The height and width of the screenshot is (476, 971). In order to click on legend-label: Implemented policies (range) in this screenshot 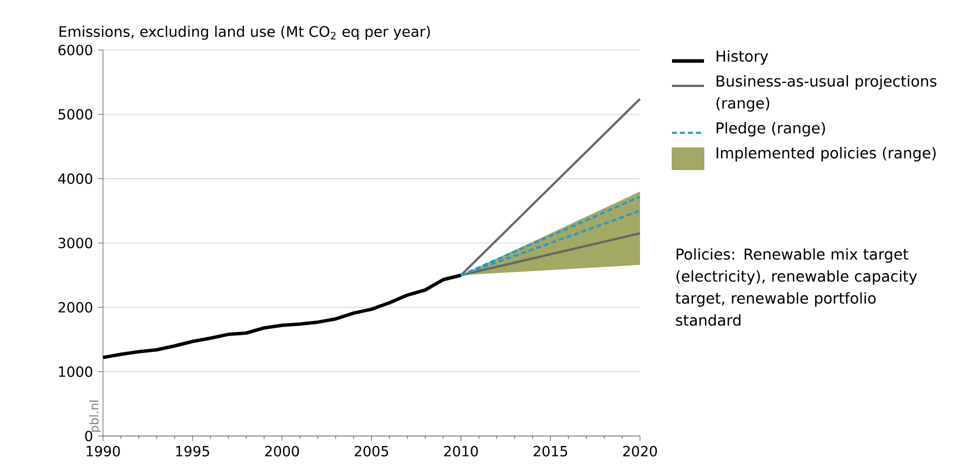, I will do `click(826, 154)`.